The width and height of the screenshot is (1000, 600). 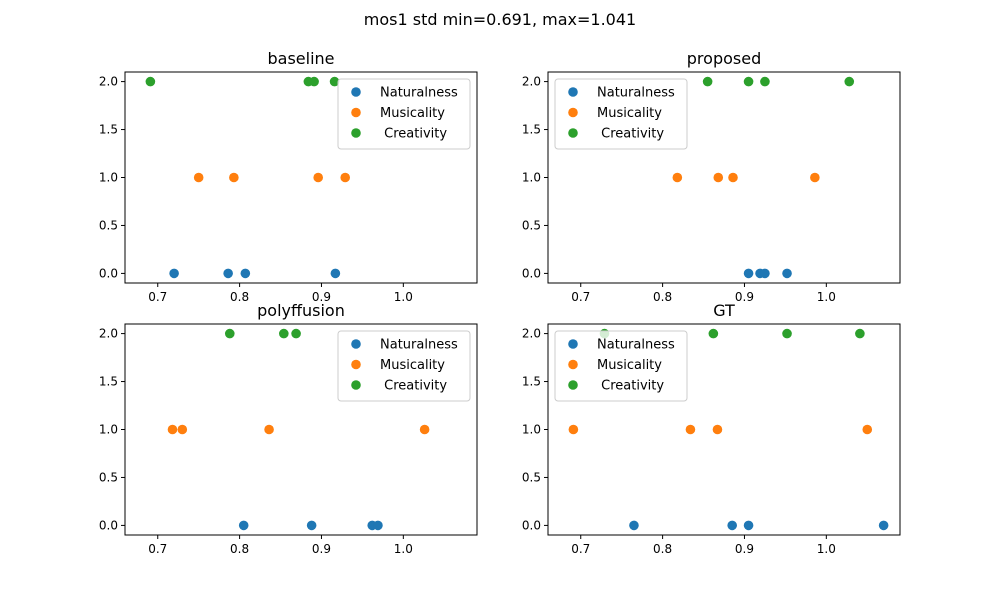 I want to click on subplot-title: polyffusion, so click(x=301, y=310).